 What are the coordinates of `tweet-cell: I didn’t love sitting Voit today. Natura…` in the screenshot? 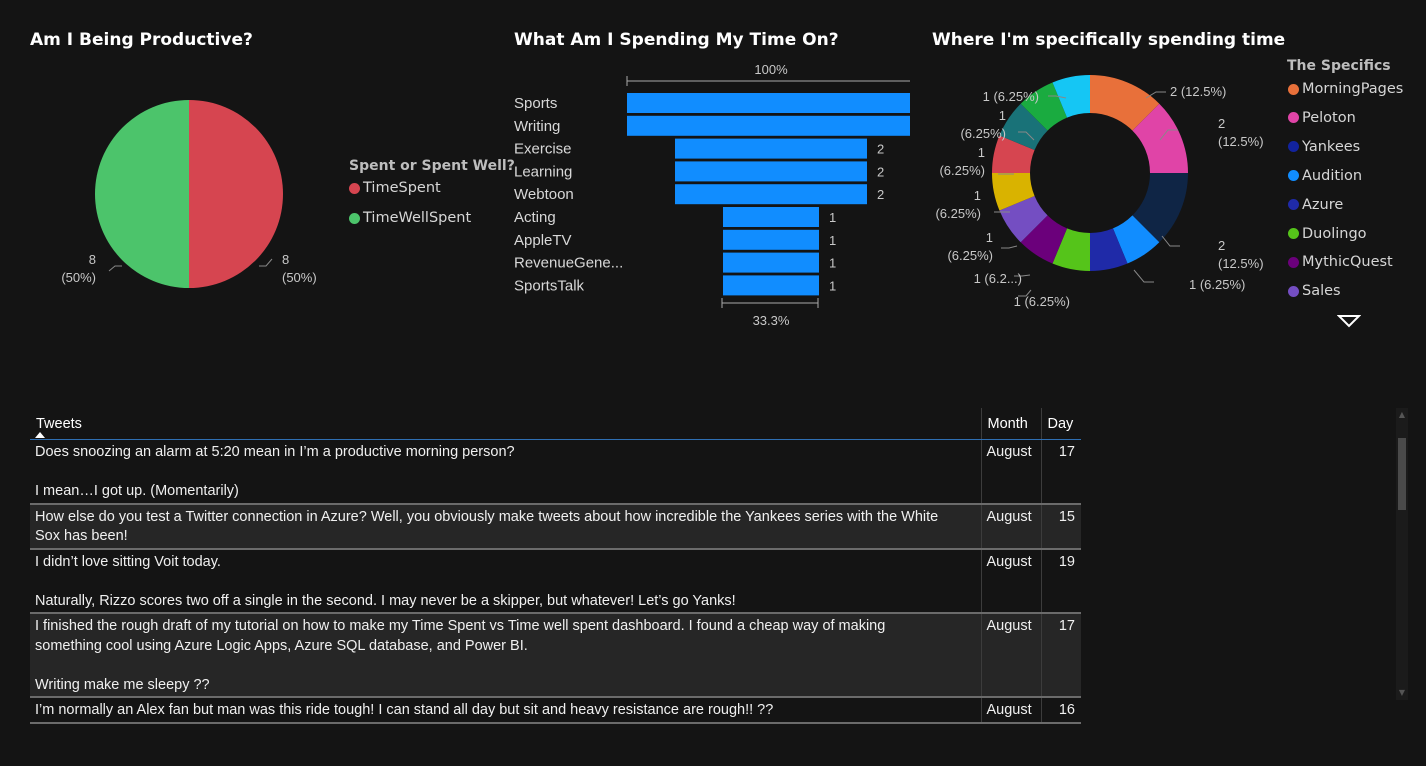 It's located at (505, 581).